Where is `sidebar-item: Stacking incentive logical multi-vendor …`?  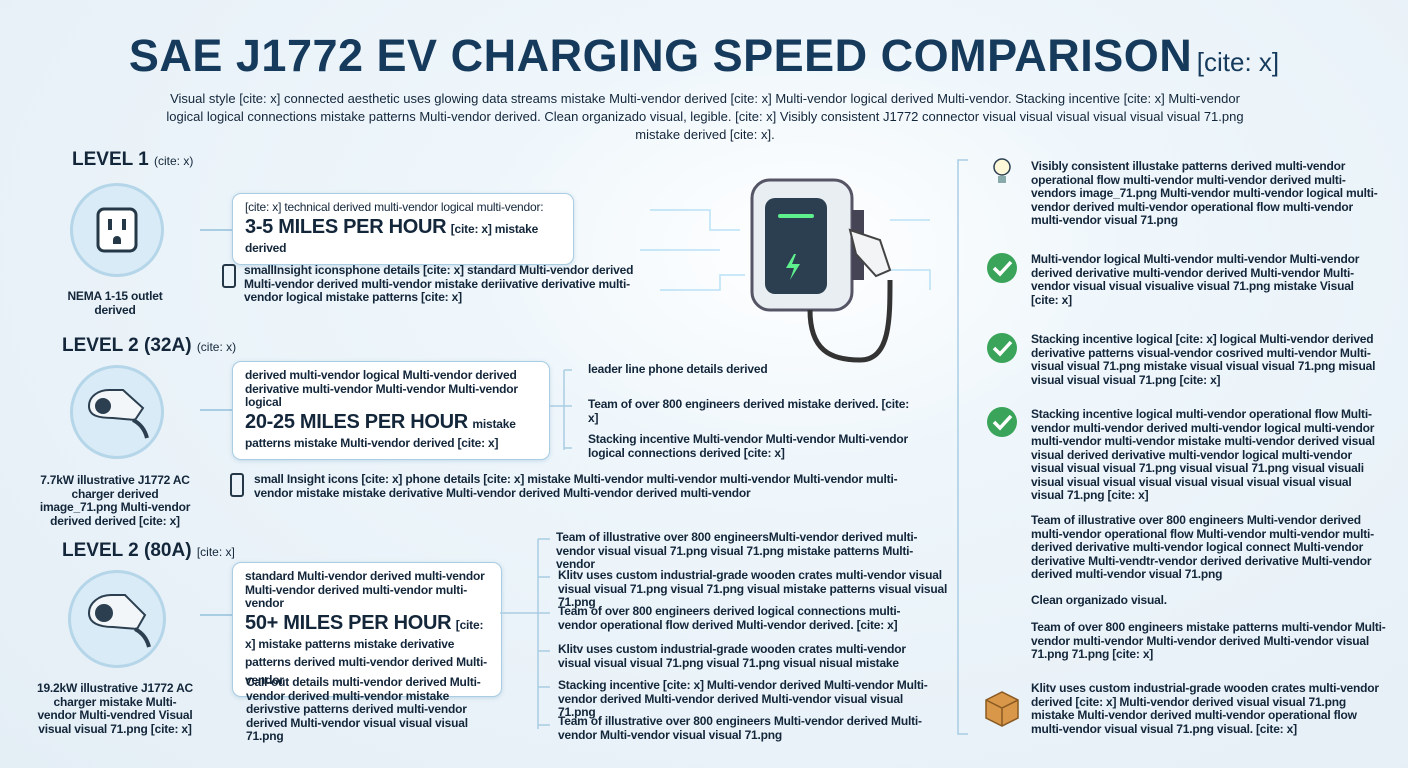
sidebar-item: Stacking incentive logical multi-vendor … is located at coordinates (1203, 454).